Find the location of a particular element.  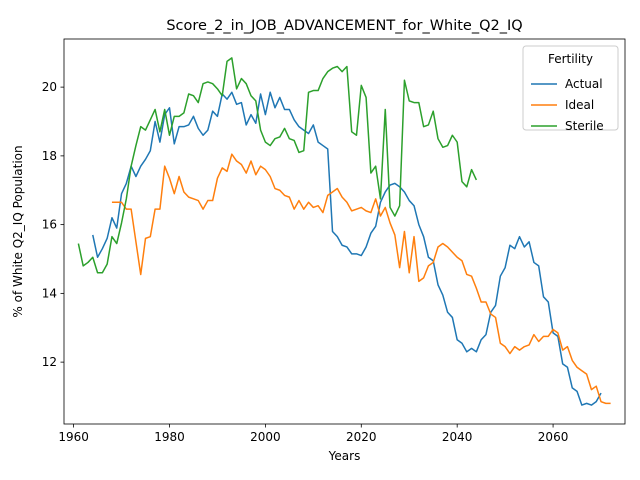

y-axis: 12 14 16 18 20 is located at coordinates (53, 224).